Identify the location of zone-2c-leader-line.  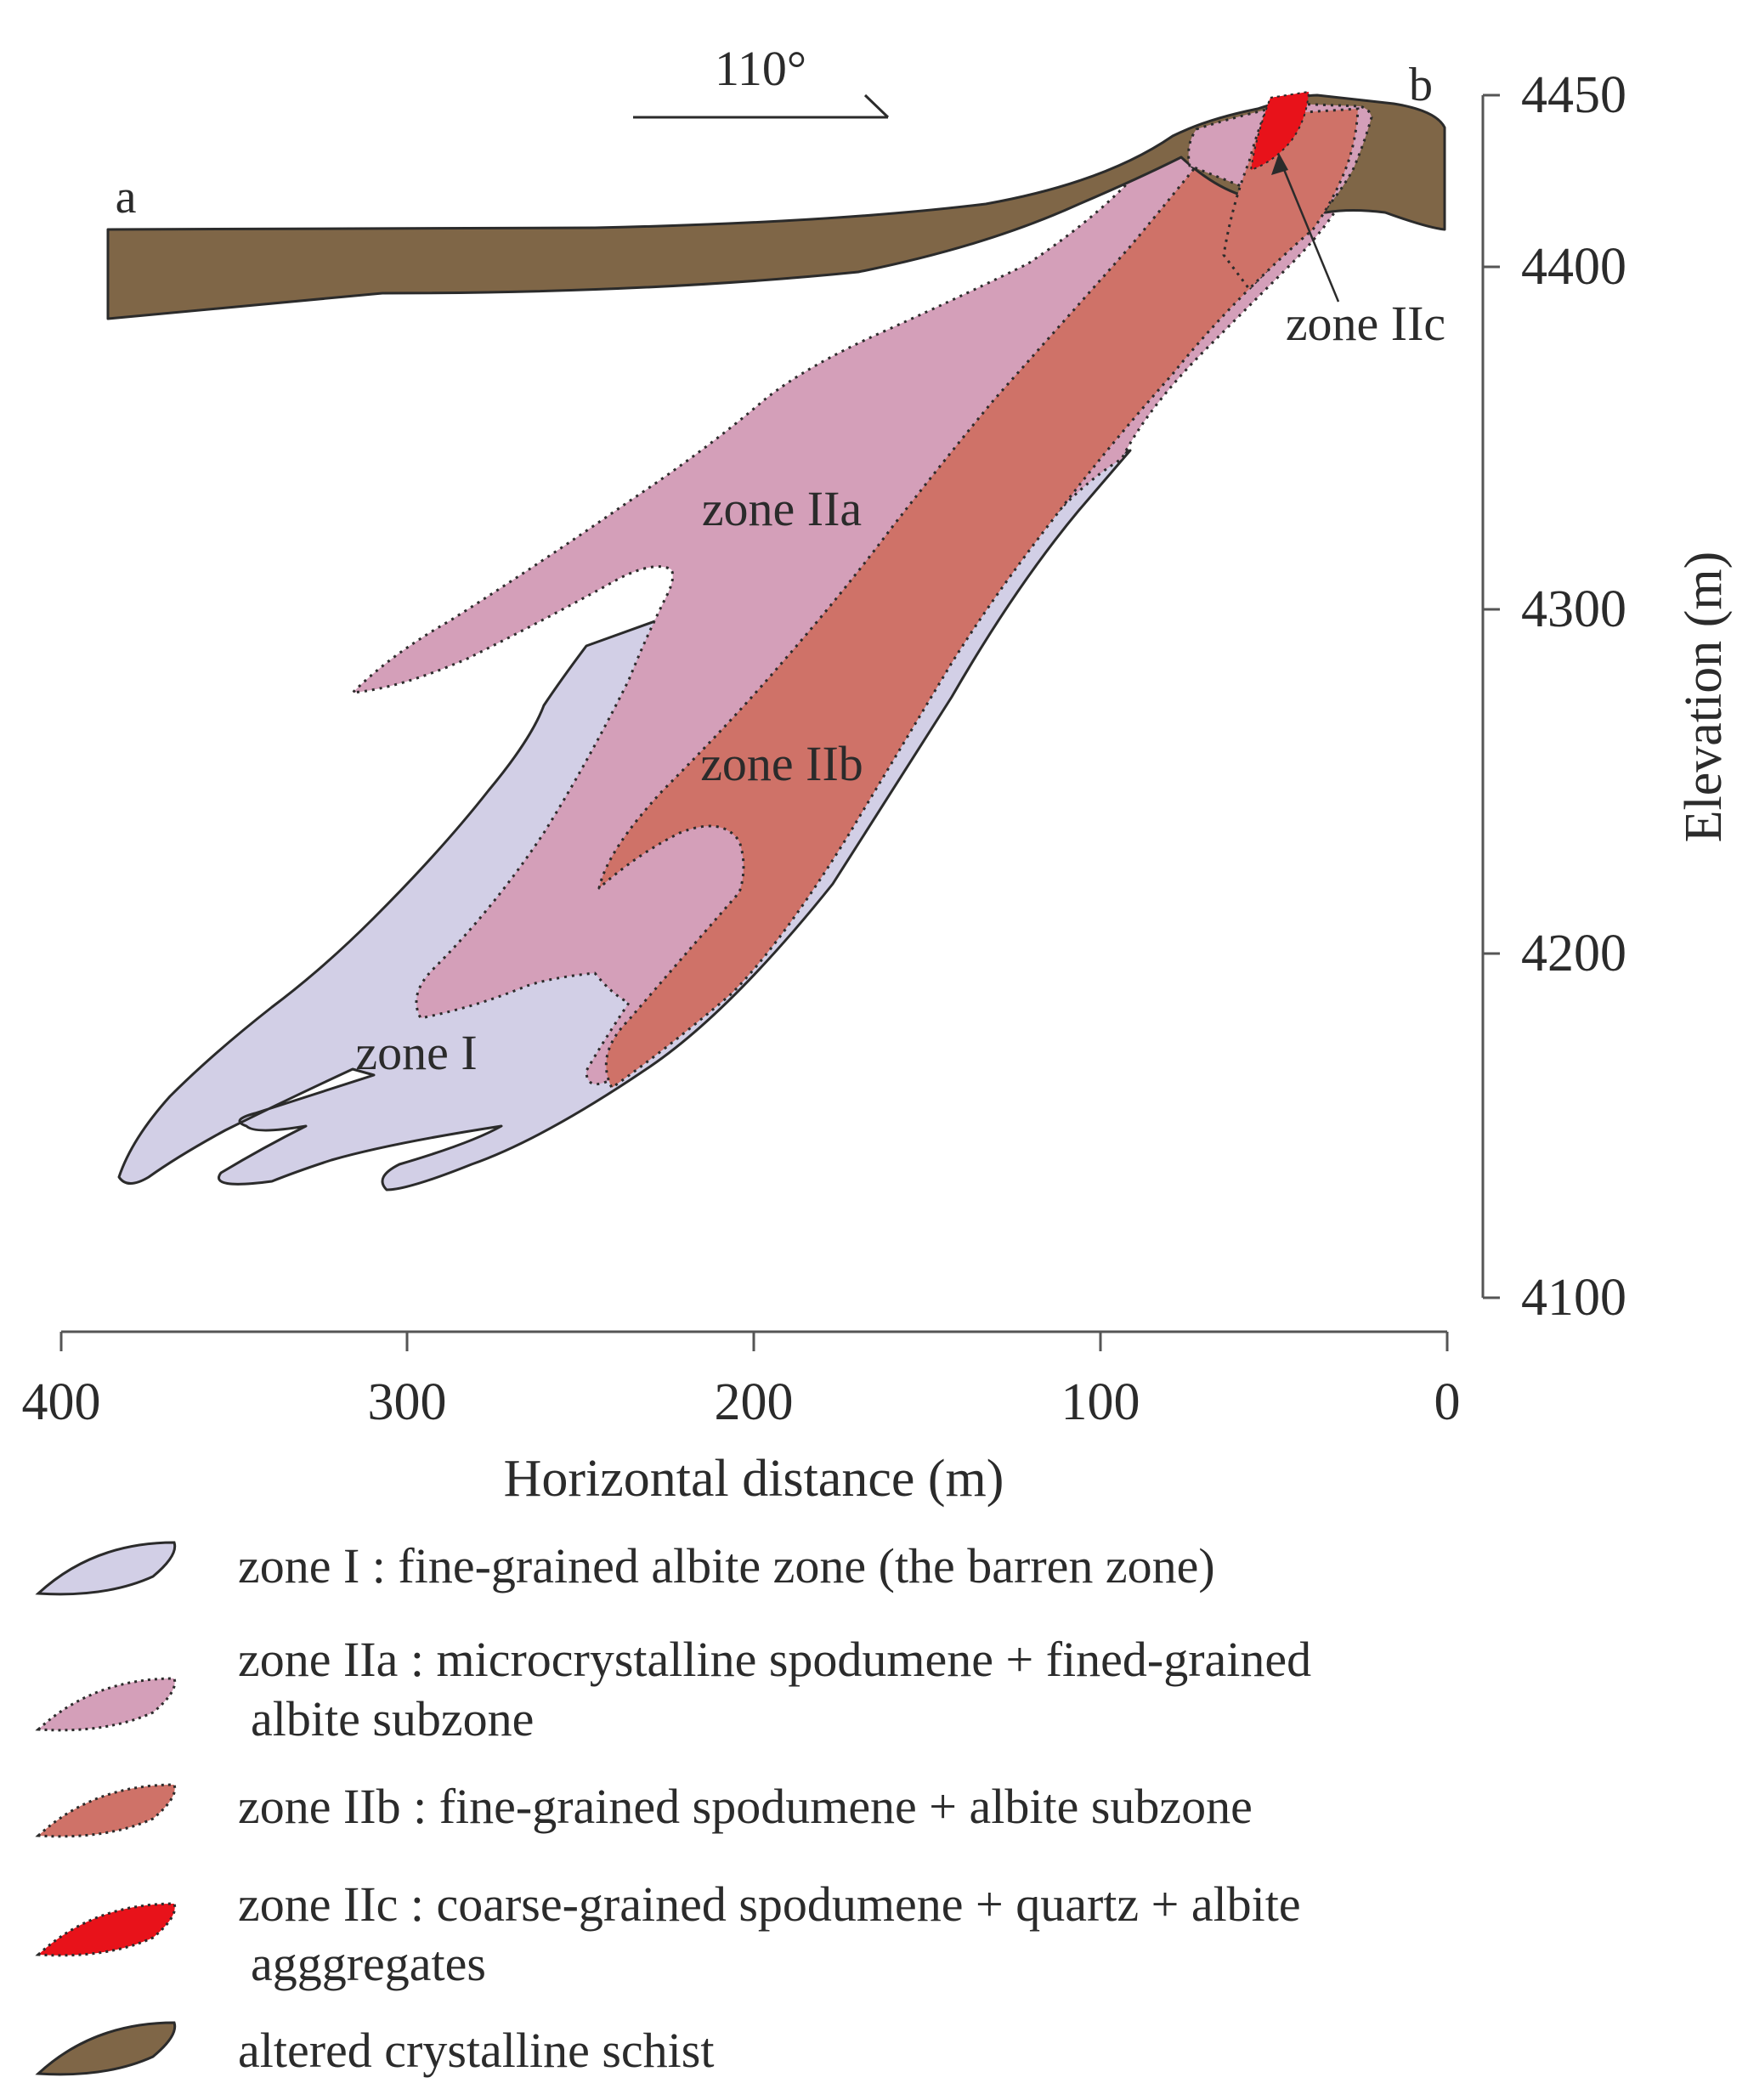
(1308, 230).